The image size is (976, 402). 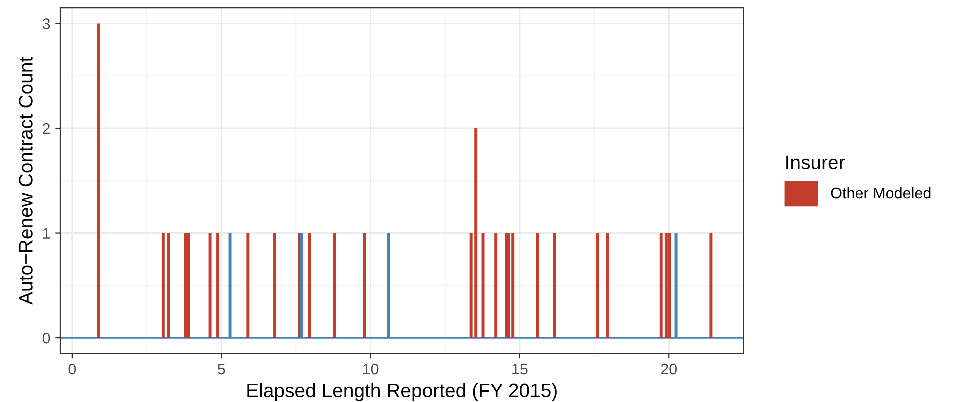 I want to click on x-tick-label: 15, so click(x=520, y=369).